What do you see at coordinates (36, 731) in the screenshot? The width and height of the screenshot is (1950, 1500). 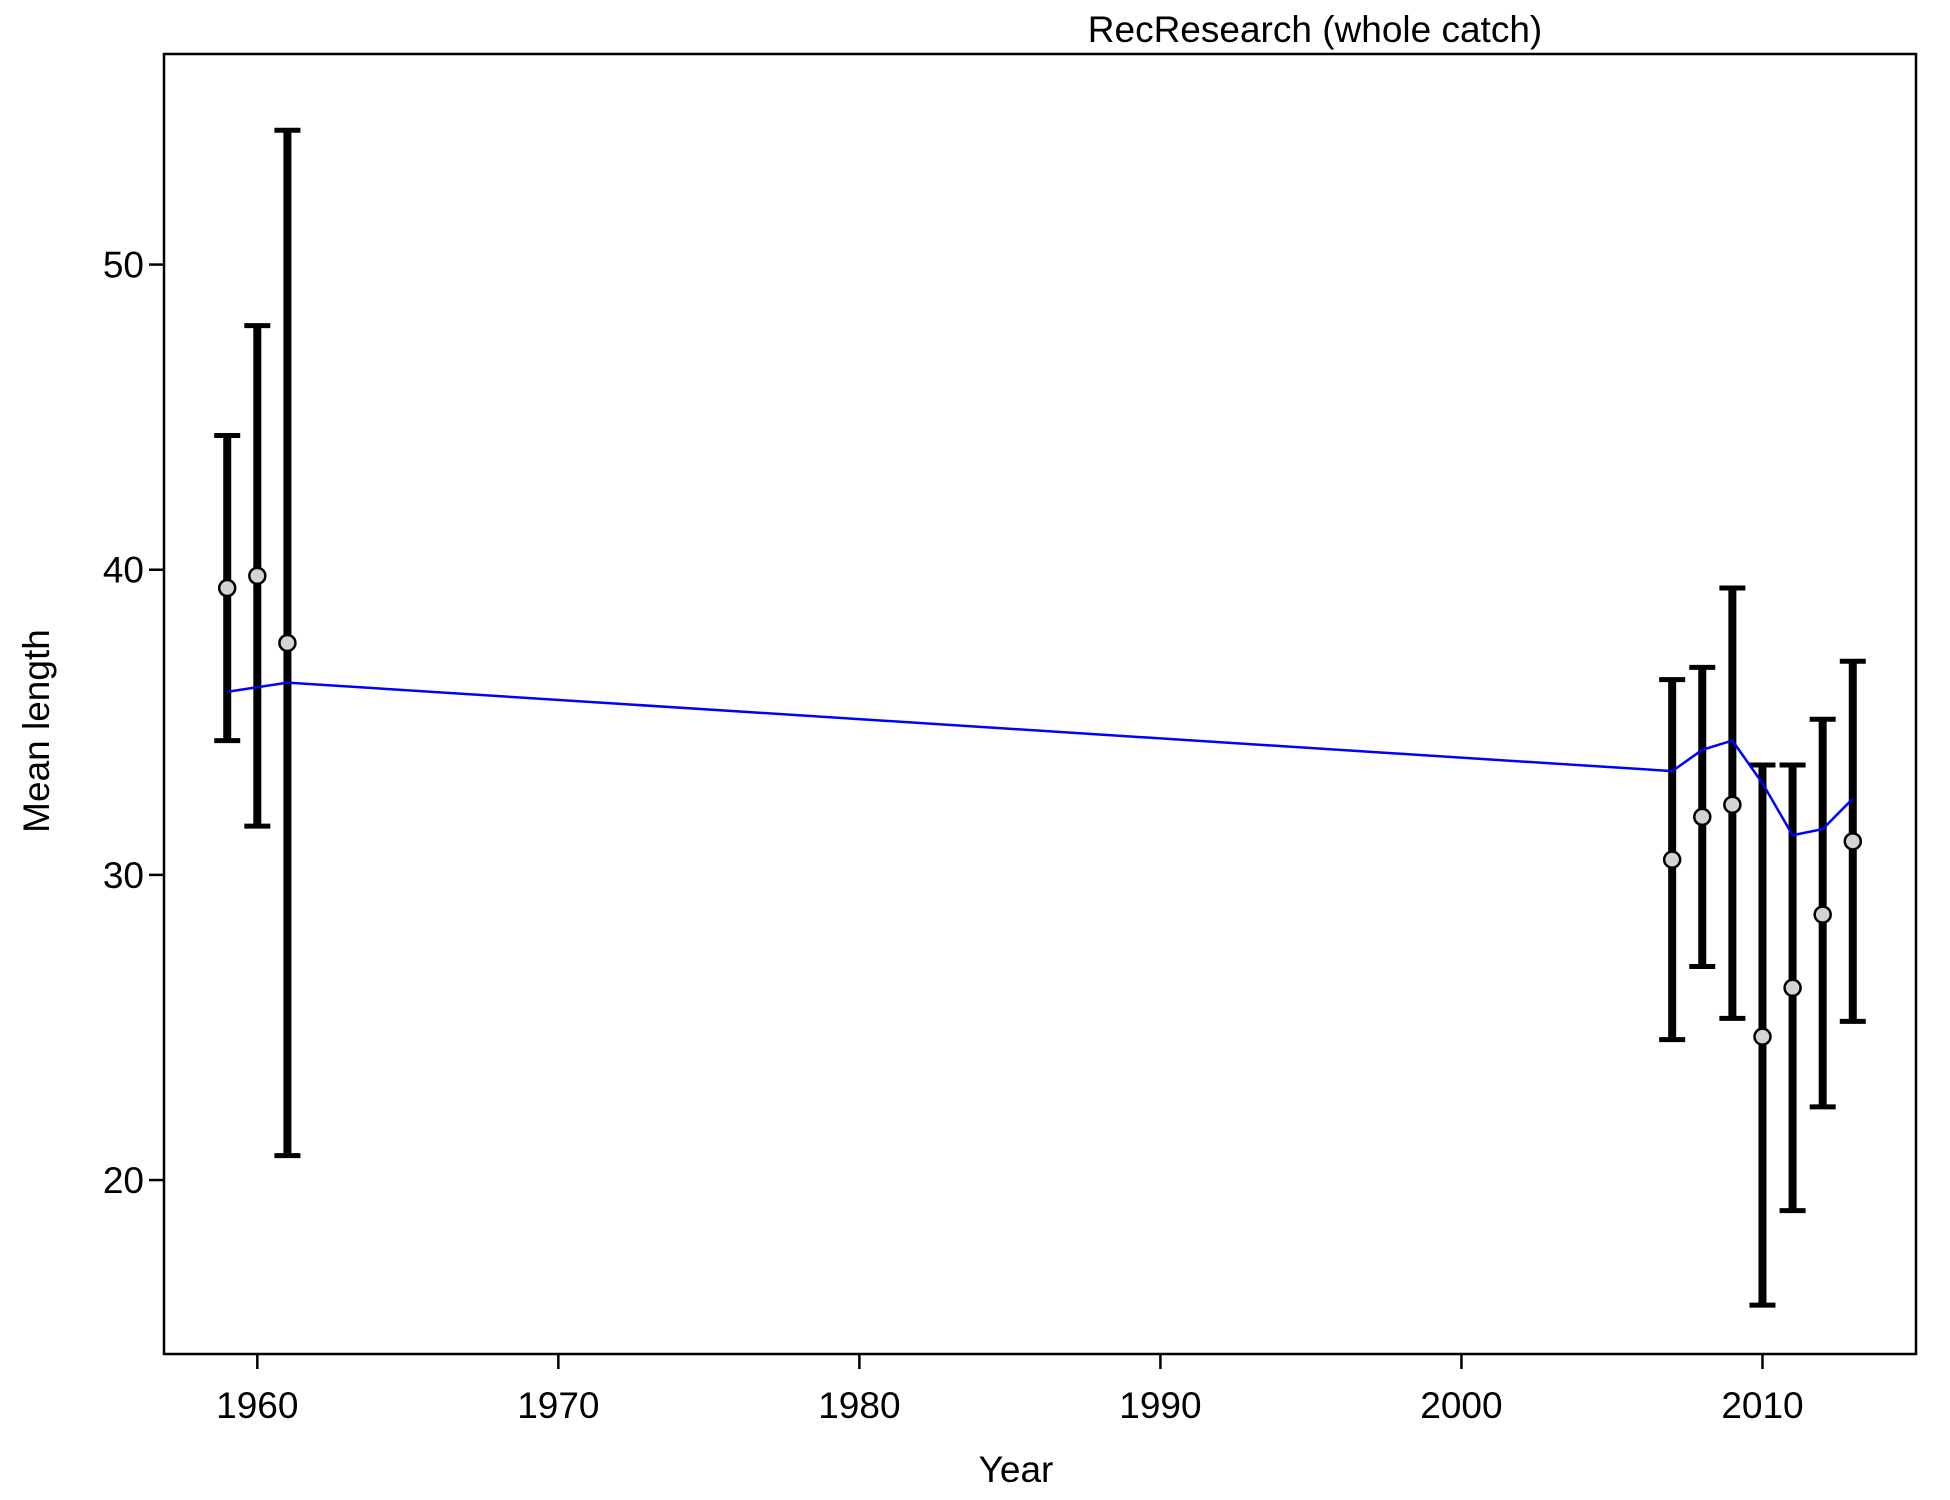 I see `y-axis-label: Mean length` at bounding box center [36, 731].